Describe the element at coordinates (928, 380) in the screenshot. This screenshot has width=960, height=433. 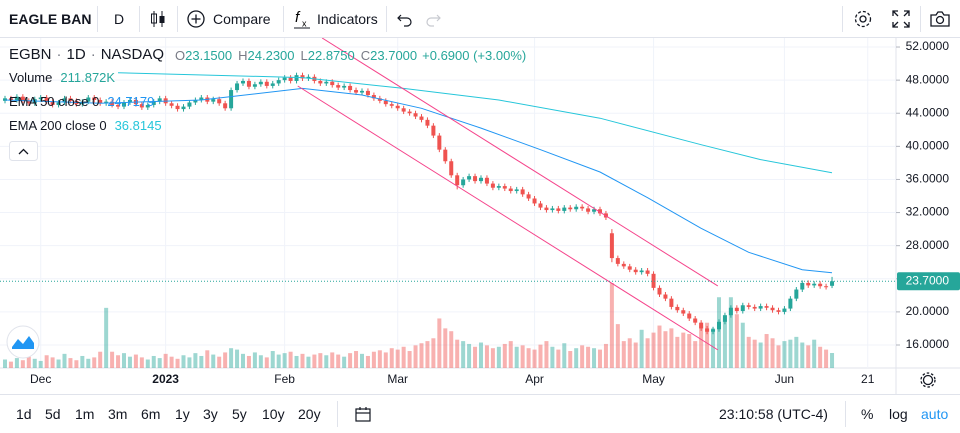
I see `time-axis-settings` at that location.